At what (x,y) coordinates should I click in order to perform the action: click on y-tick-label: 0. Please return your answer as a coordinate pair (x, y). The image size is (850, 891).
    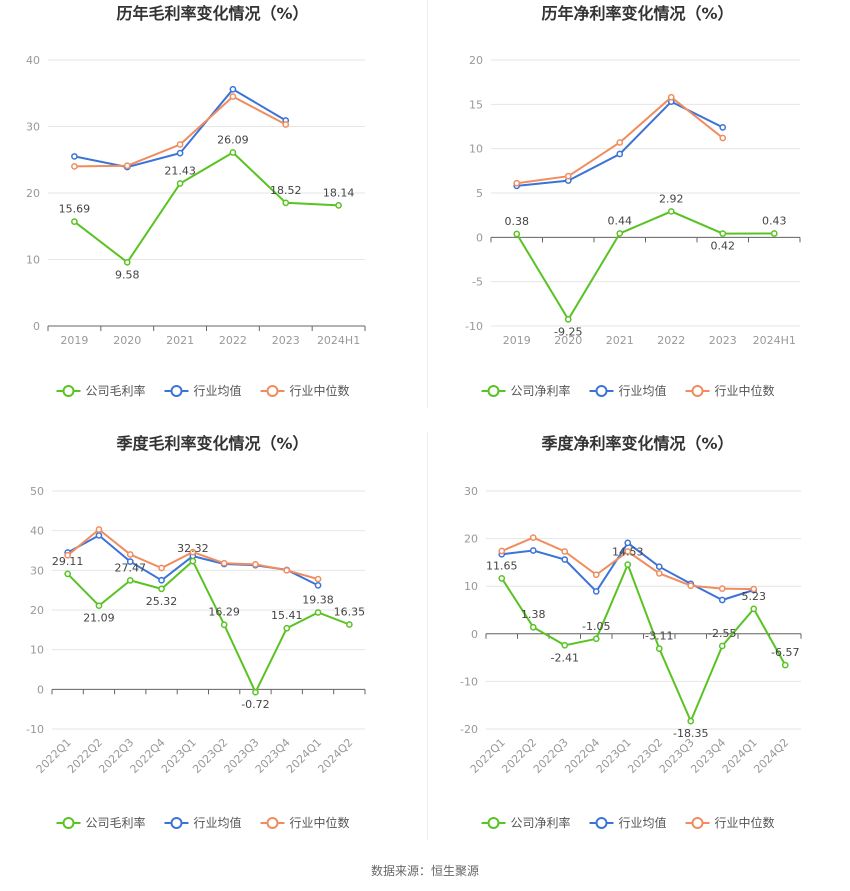
    Looking at the image, I should click on (474, 634).